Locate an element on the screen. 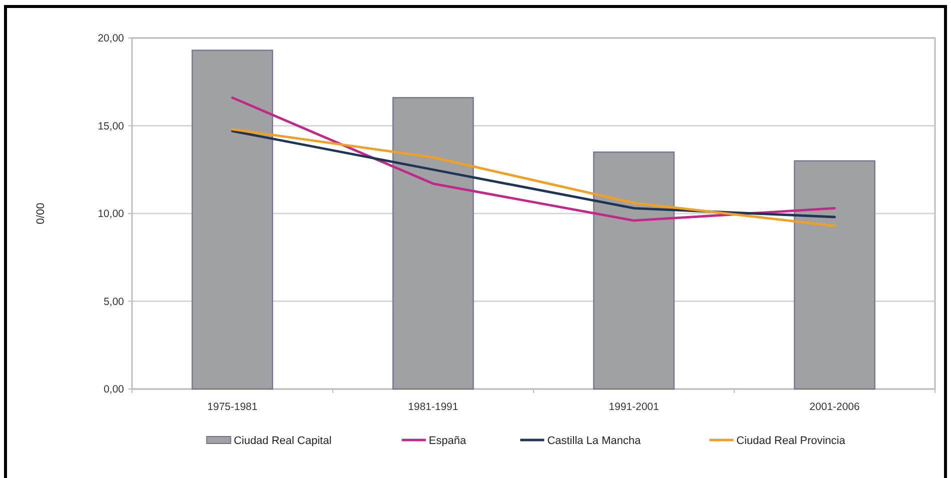  legend-label: Ciudad Real Provincia is located at coordinates (791, 440).